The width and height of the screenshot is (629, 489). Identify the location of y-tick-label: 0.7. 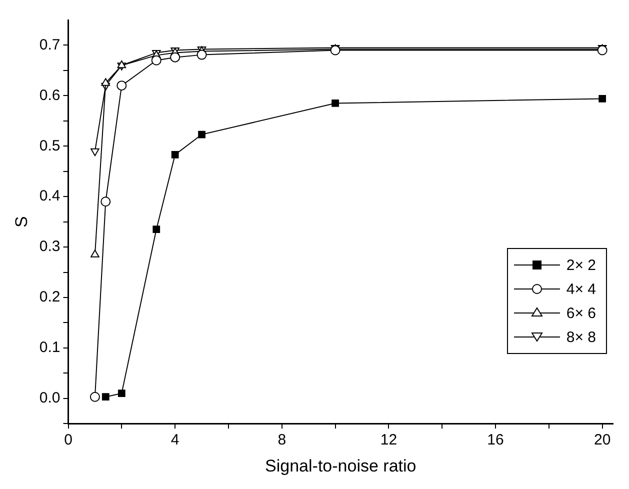
(49, 45).